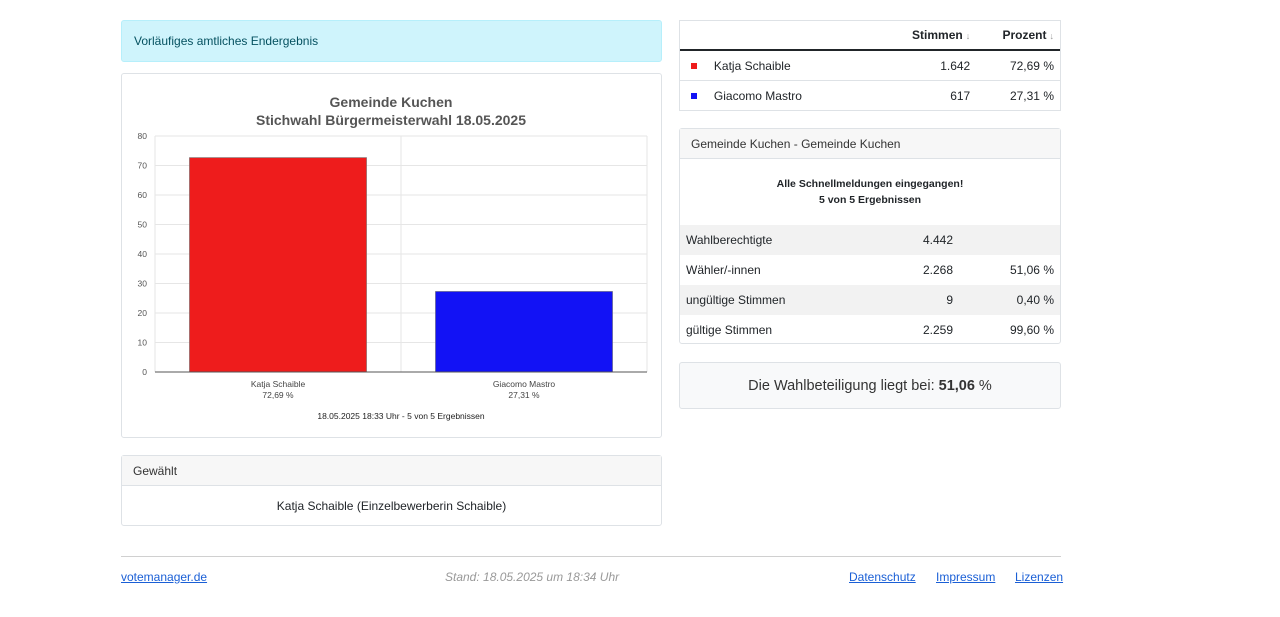  I want to click on stat-row: Wahlberechtigte 4.442, so click(870, 240).